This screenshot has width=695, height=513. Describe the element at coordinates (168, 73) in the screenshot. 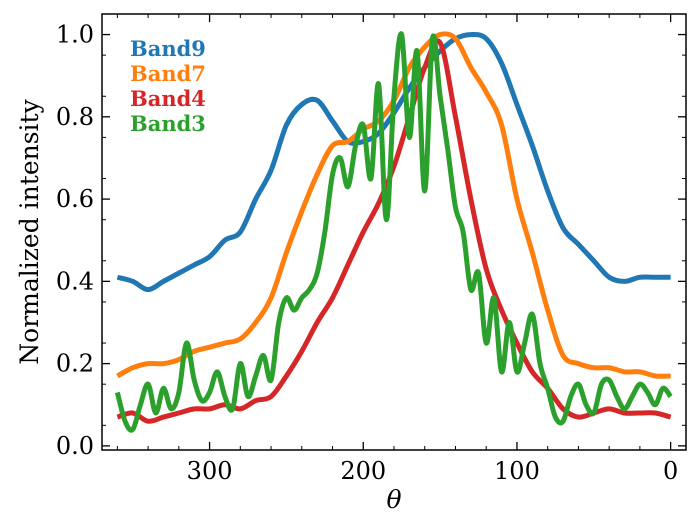

I see `legend-label-band7: Band7` at that location.